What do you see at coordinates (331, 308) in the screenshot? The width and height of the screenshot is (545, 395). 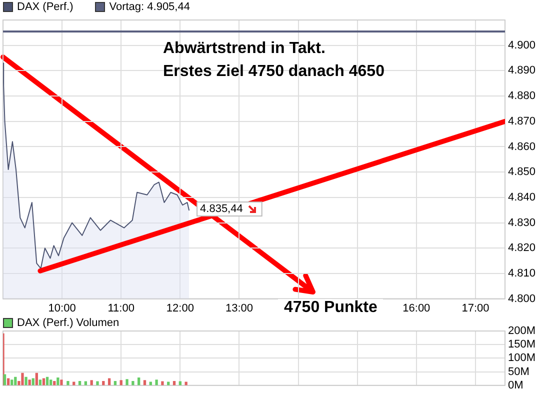 I see `text: 4750 Punkte` at bounding box center [331, 308].